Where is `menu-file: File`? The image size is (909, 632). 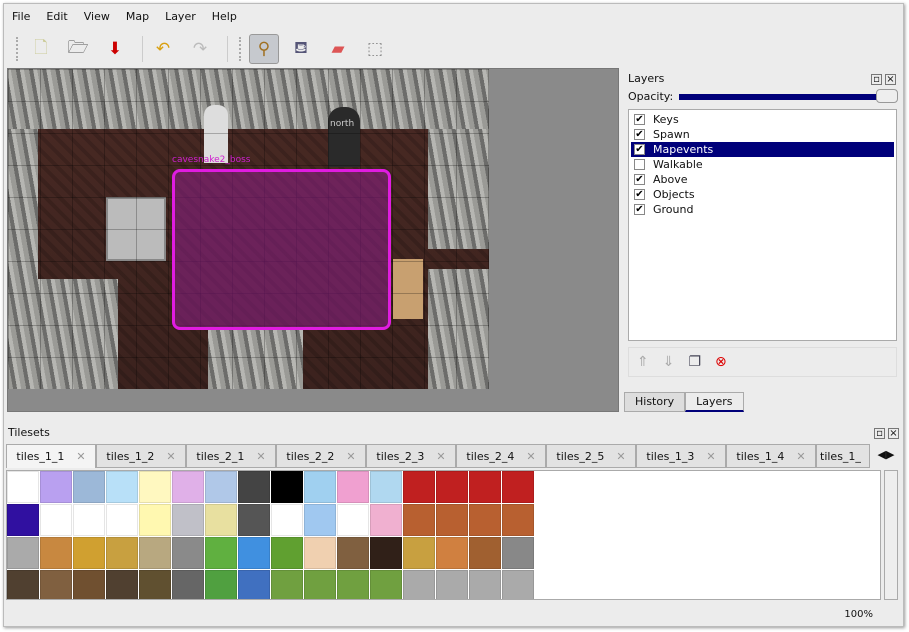
menu-file: File is located at coordinates (21, 16).